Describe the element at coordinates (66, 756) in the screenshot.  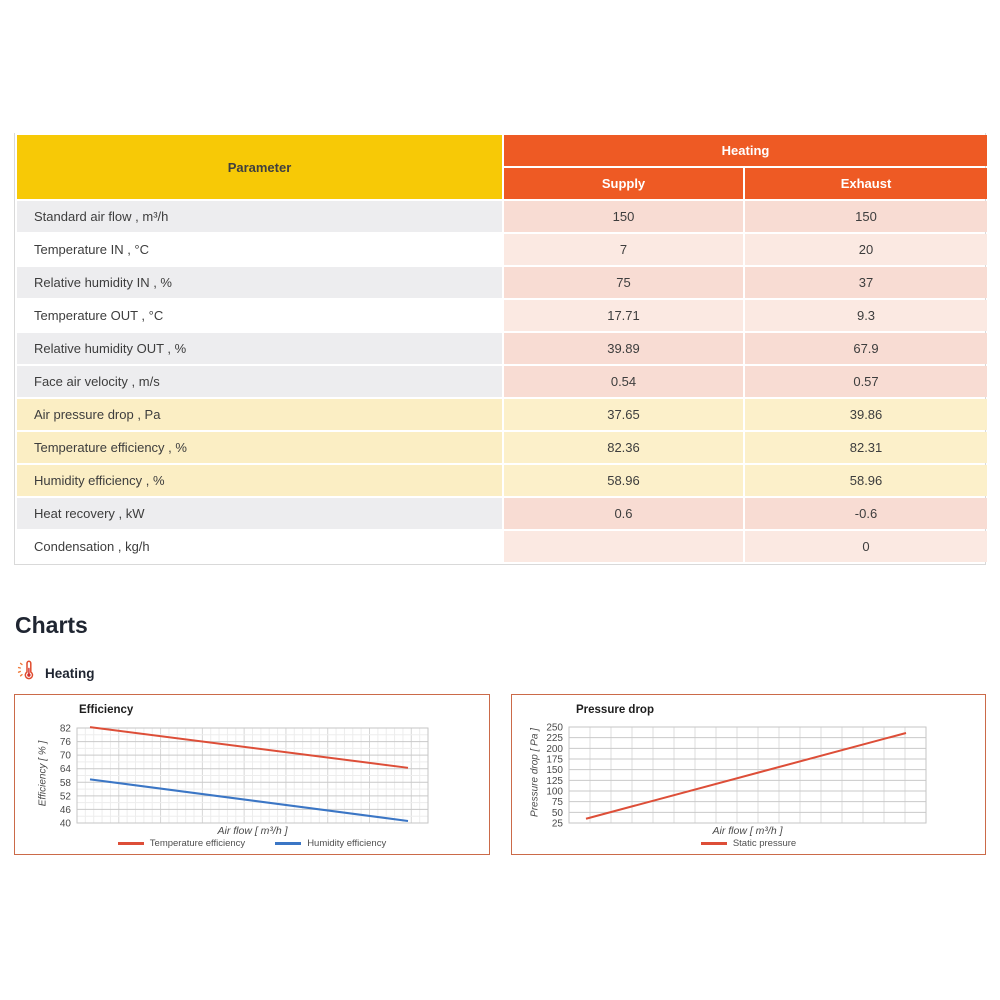
I see `y-tick-label: 70` at that location.